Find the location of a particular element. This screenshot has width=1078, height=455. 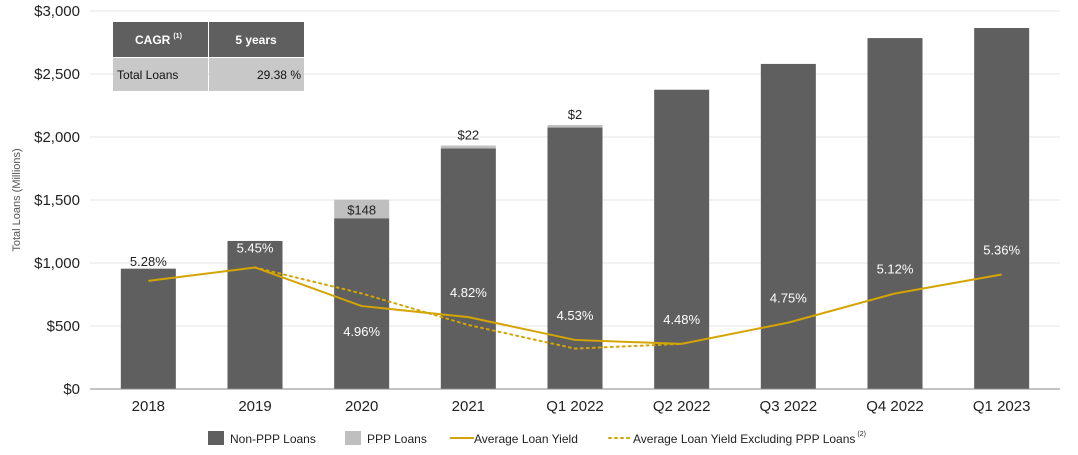

cagr-row-label: Total Loans is located at coordinates (147, 75).